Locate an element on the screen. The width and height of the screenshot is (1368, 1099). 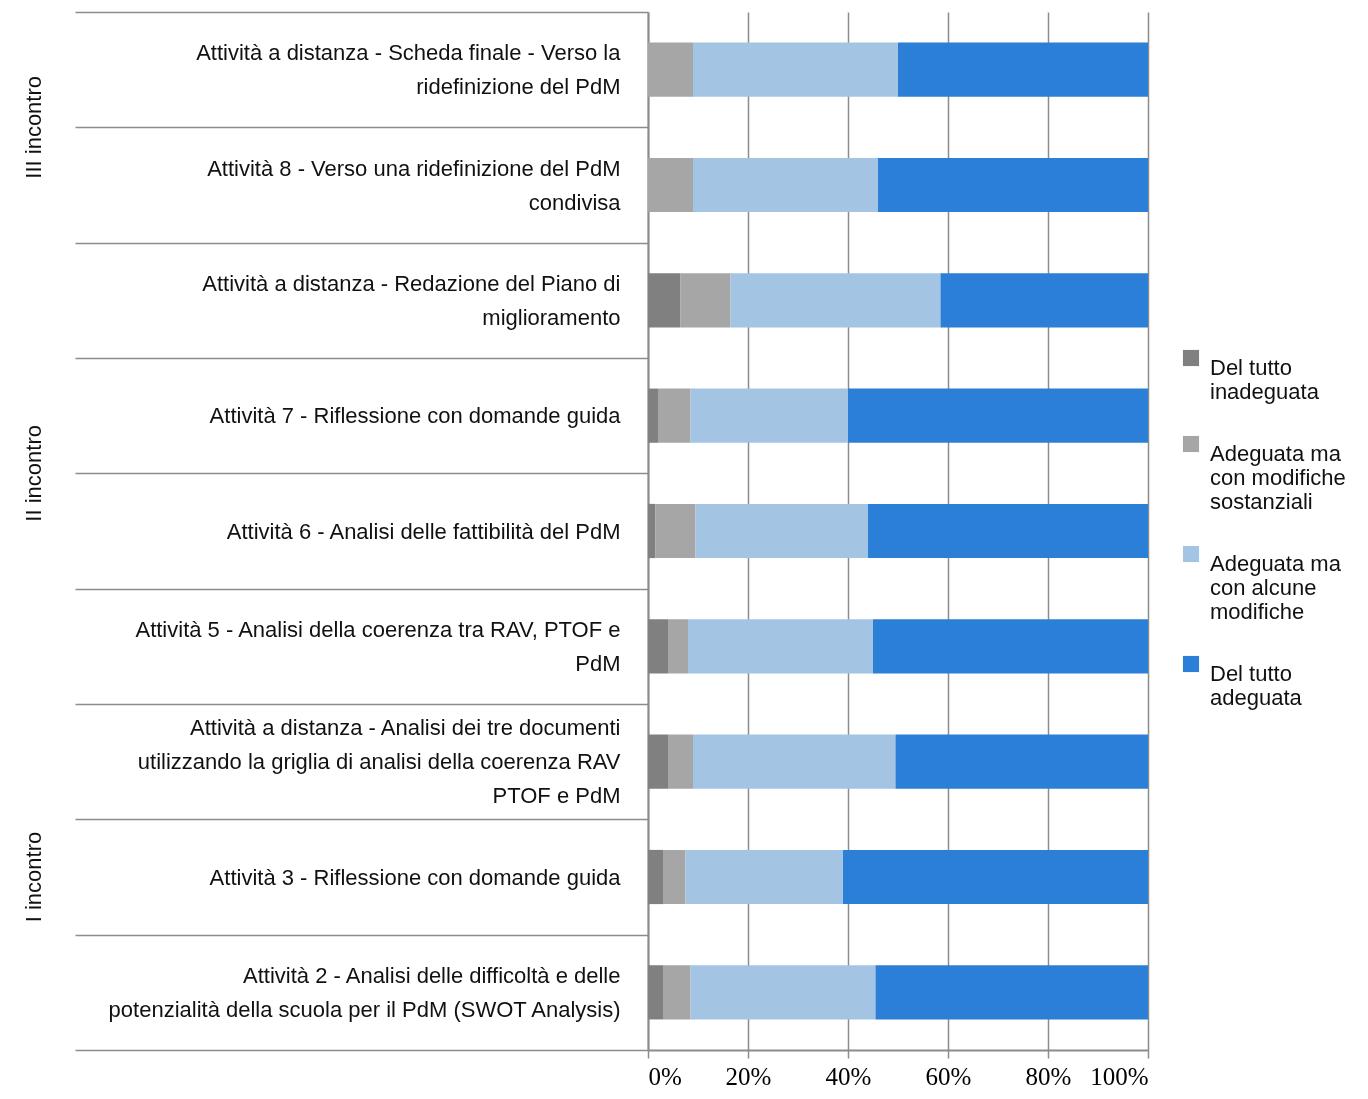
x-tick-label: 20% is located at coordinates (748, 1076).